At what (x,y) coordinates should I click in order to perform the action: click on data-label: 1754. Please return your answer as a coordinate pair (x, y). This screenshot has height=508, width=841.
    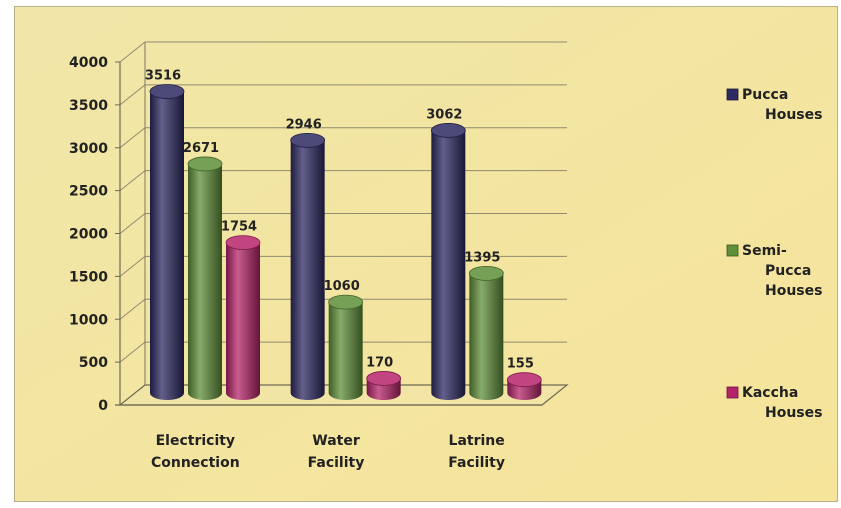
    Looking at the image, I should click on (239, 227).